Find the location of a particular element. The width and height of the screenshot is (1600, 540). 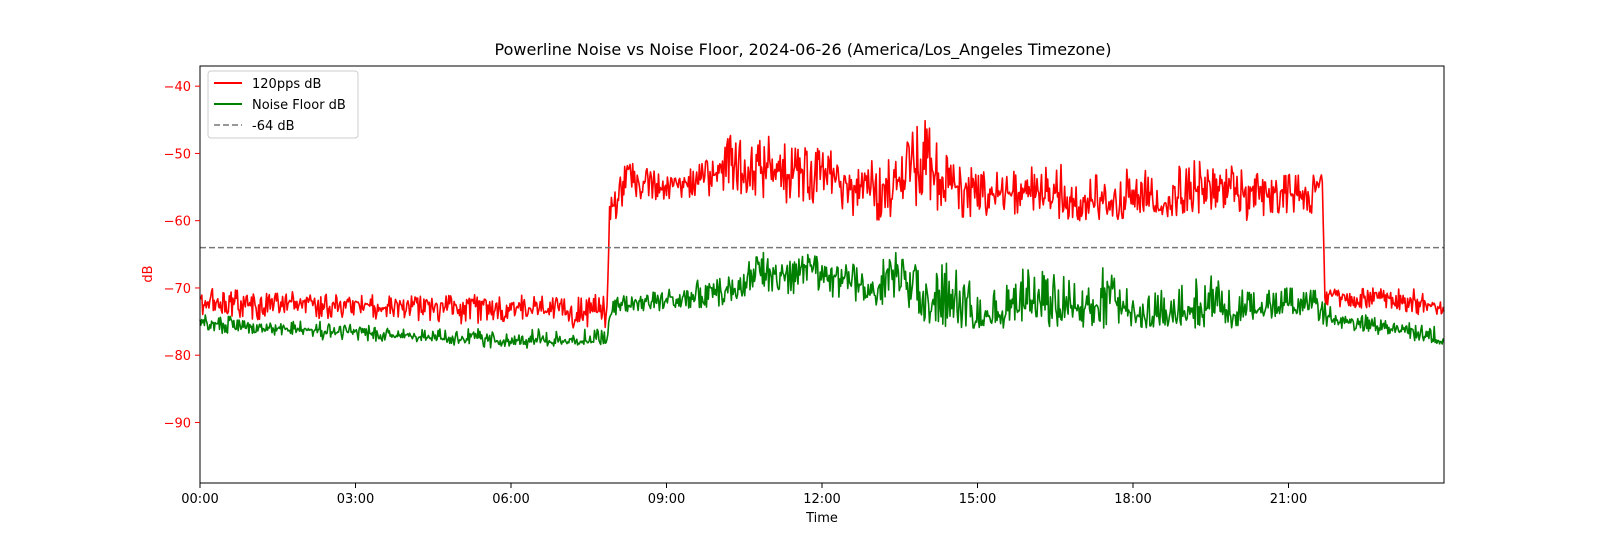

y-tick-label: −70 is located at coordinates (177, 289).